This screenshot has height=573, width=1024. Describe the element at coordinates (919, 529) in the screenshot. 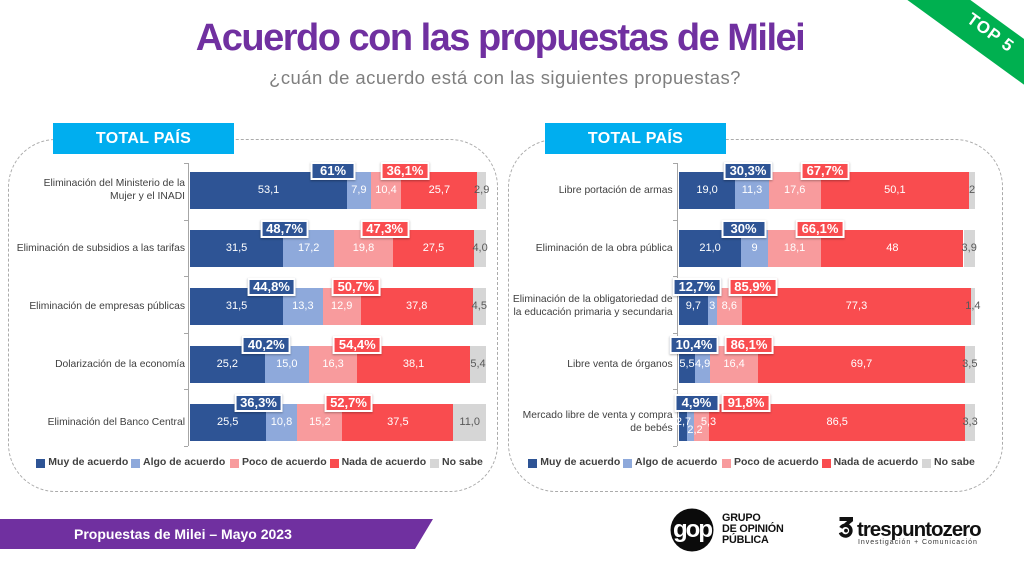

I see `svg-text: trespuntozero` at that location.